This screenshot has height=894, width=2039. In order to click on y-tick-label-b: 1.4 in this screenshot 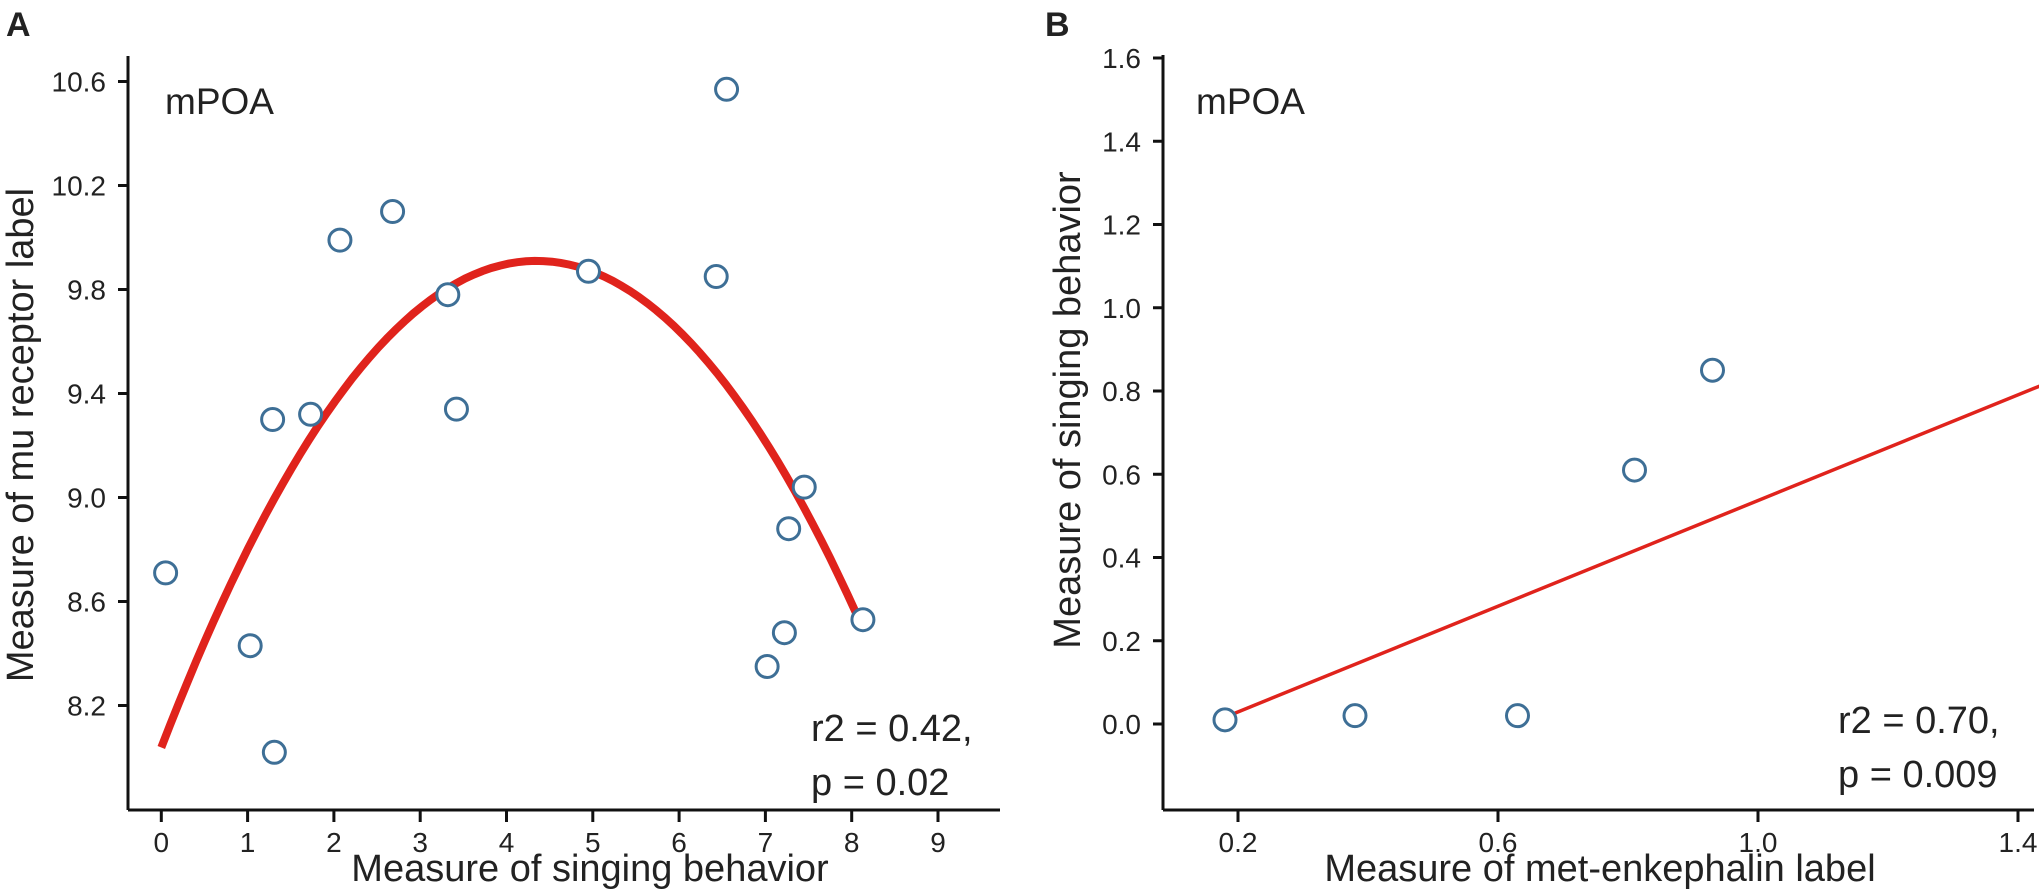, I will do `click(1121, 141)`.